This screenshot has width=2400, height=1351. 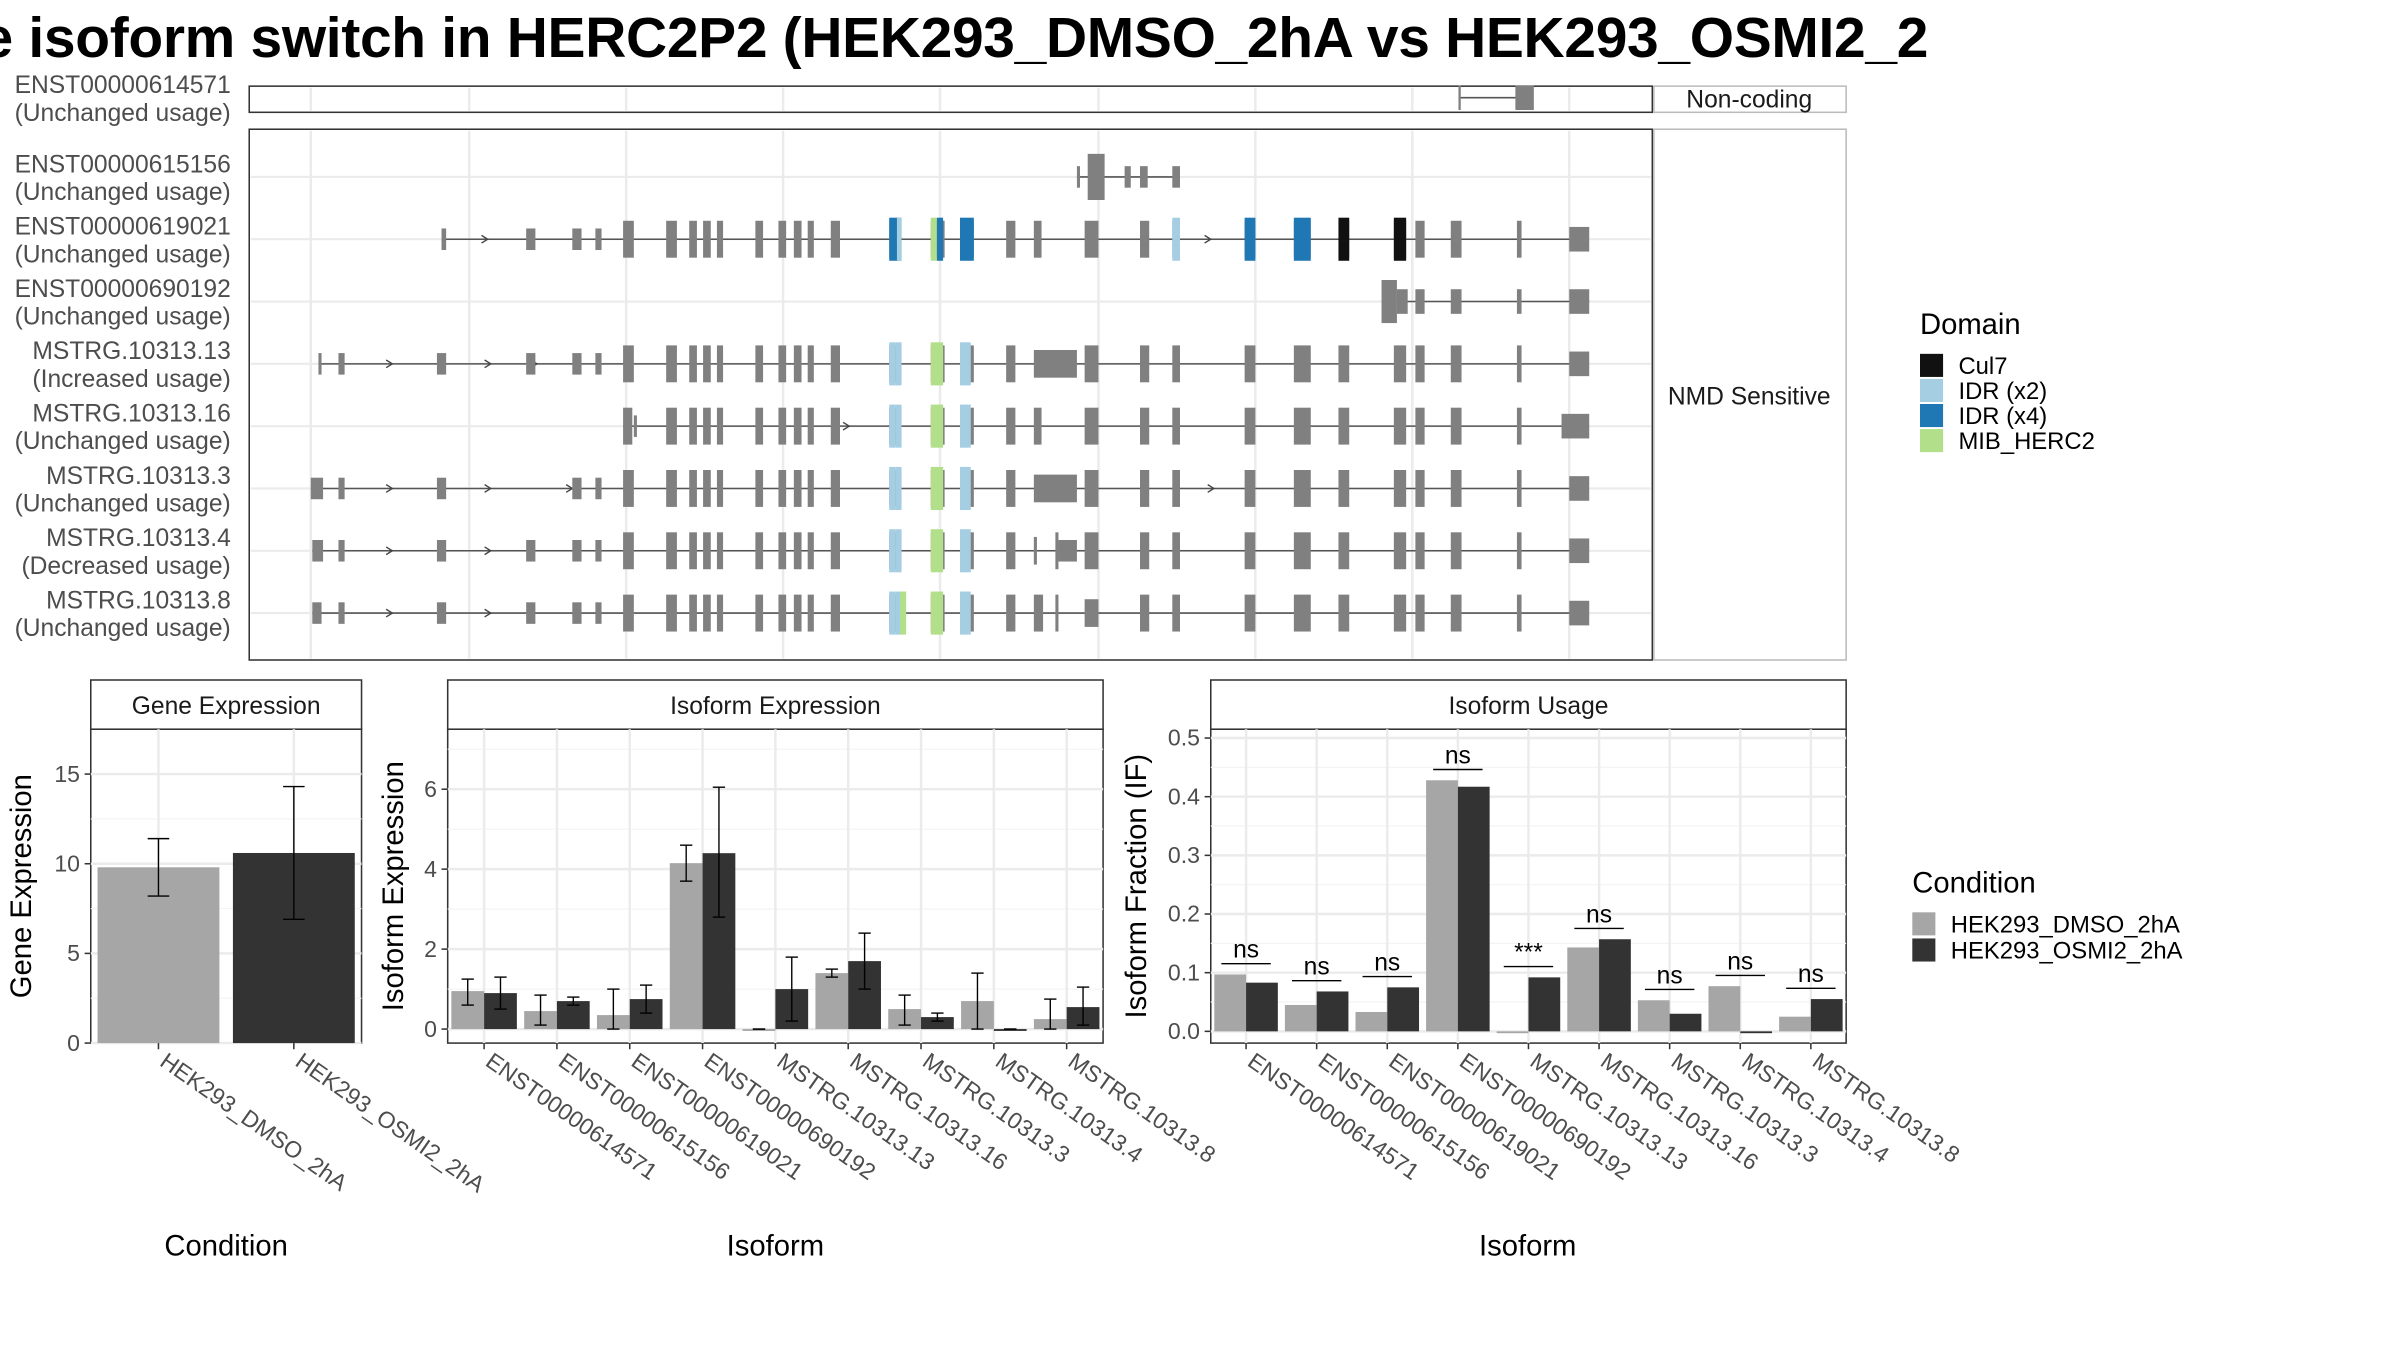 I want to click on y-tick-label: 0.5, so click(x=1184, y=738).